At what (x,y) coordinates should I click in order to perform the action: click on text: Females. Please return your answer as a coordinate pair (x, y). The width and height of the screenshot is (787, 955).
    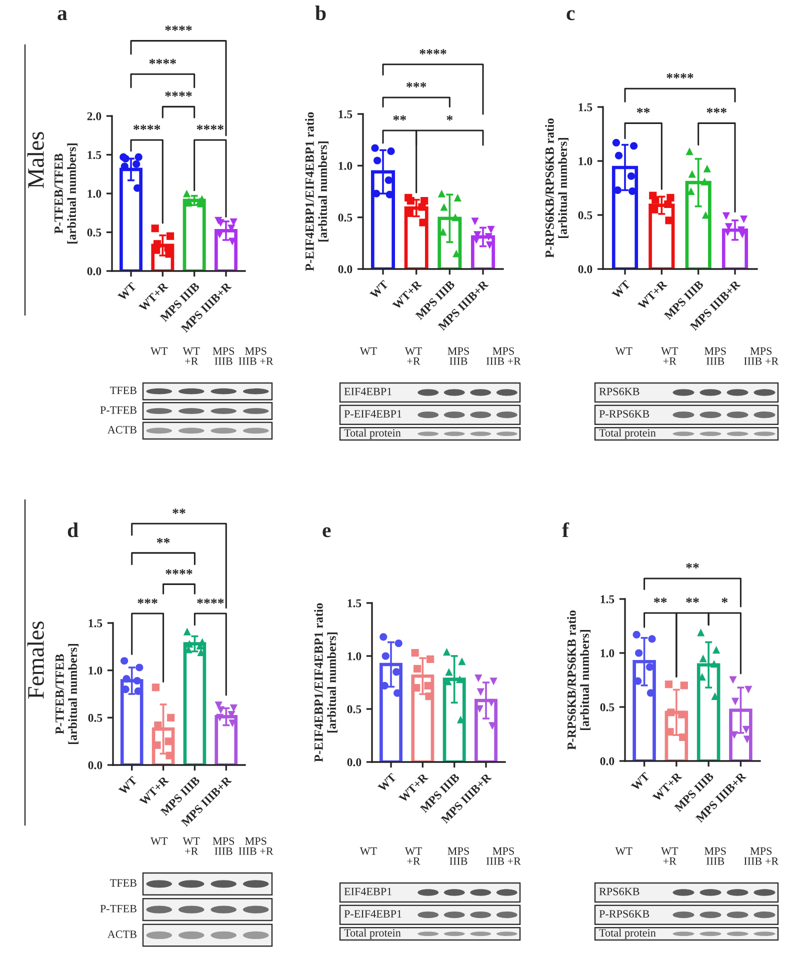
    Looking at the image, I should click on (35, 660).